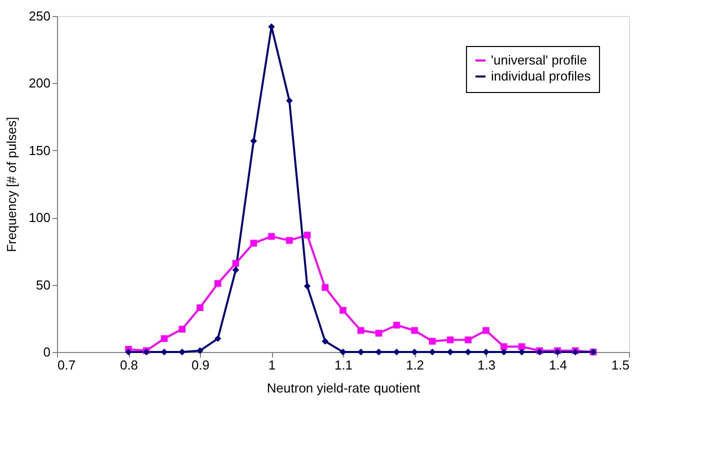  I want to click on y-tick-label: 100, so click(39, 218).